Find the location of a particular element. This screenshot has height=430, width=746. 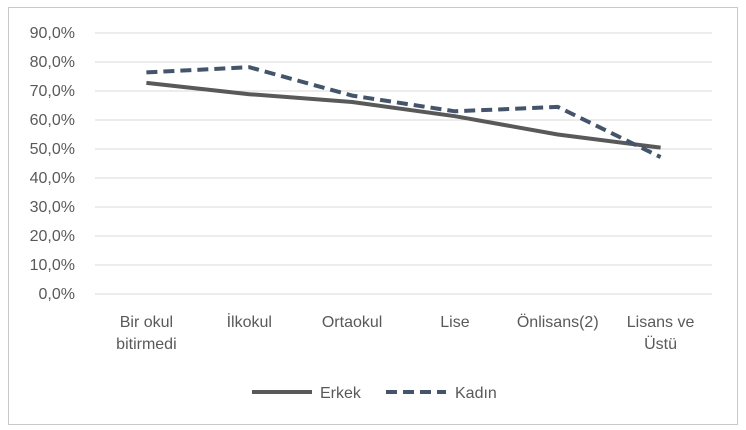

x-tick-label: Bir okul is located at coordinates (146, 322).